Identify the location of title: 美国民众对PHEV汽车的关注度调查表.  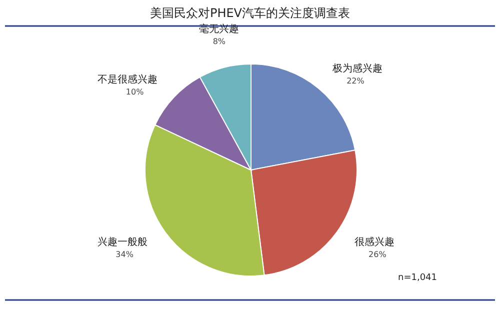
(250, 13).